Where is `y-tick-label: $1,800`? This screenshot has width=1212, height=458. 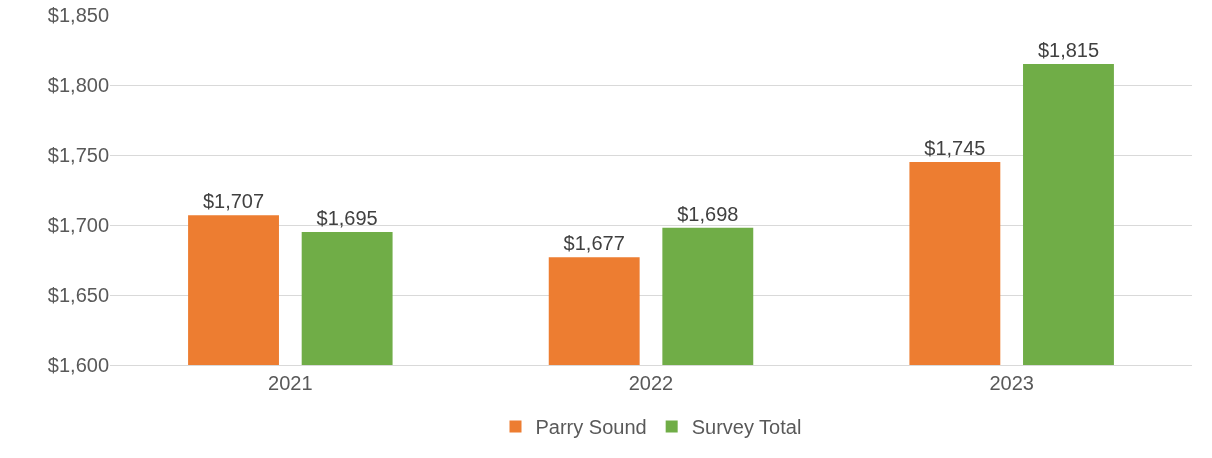 y-tick-label: $1,800 is located at coordinates (78, 85).